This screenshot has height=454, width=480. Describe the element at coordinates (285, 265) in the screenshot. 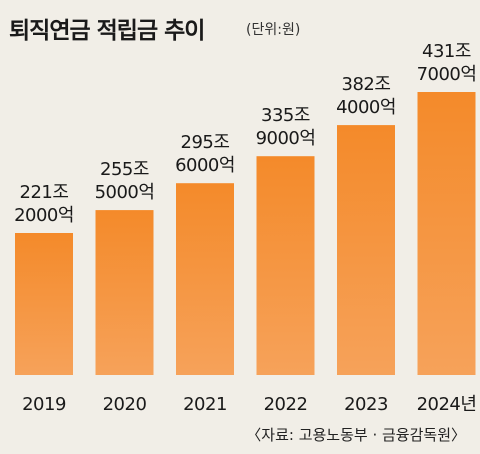

I see `bar-2022` at that location.